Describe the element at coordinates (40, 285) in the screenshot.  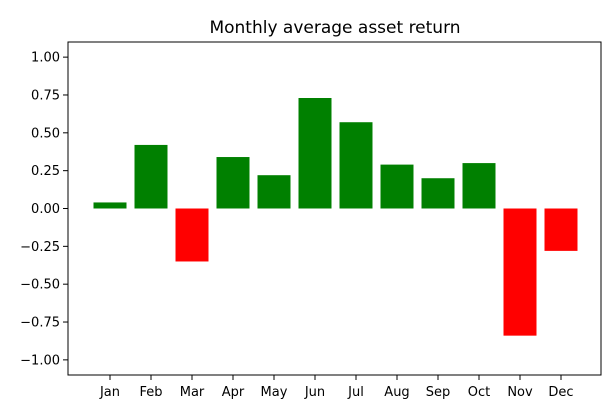
I see `y-tick-label: −0.50` at that location.